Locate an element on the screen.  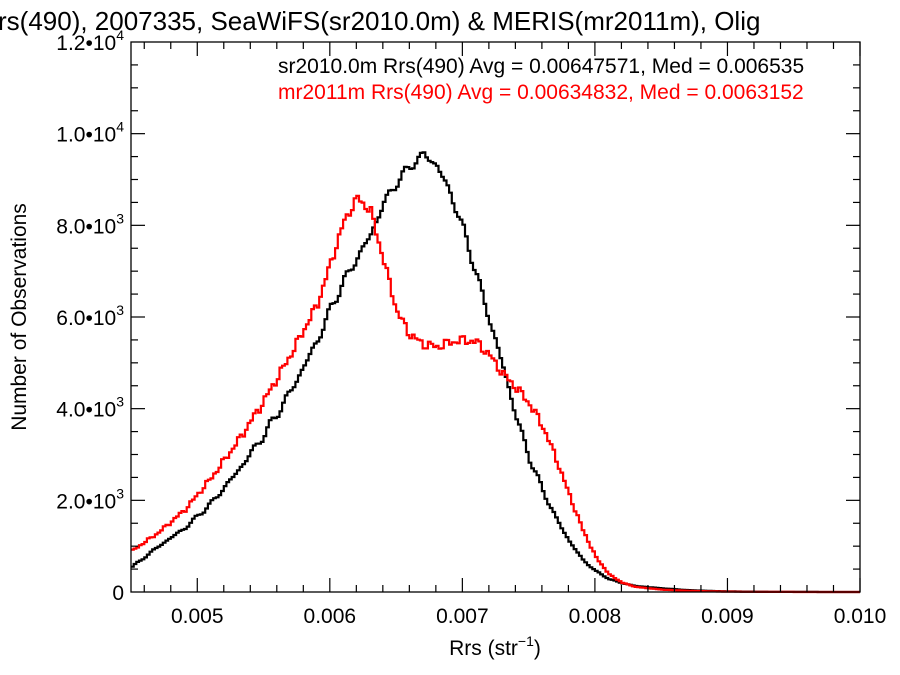
y-axis-title: Number of Observations is located at coordinates (19, 317).